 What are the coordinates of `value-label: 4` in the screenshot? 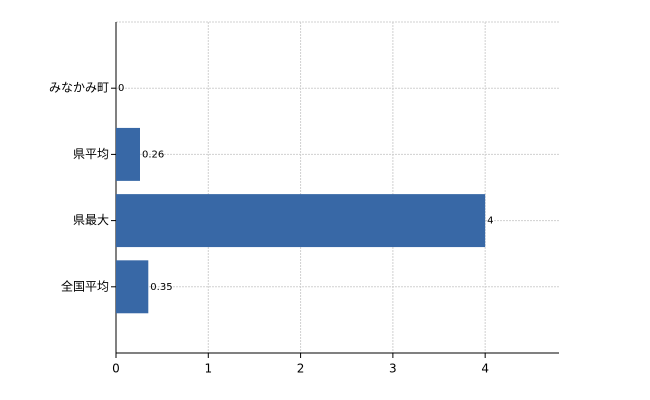 It's located at (490, 221).